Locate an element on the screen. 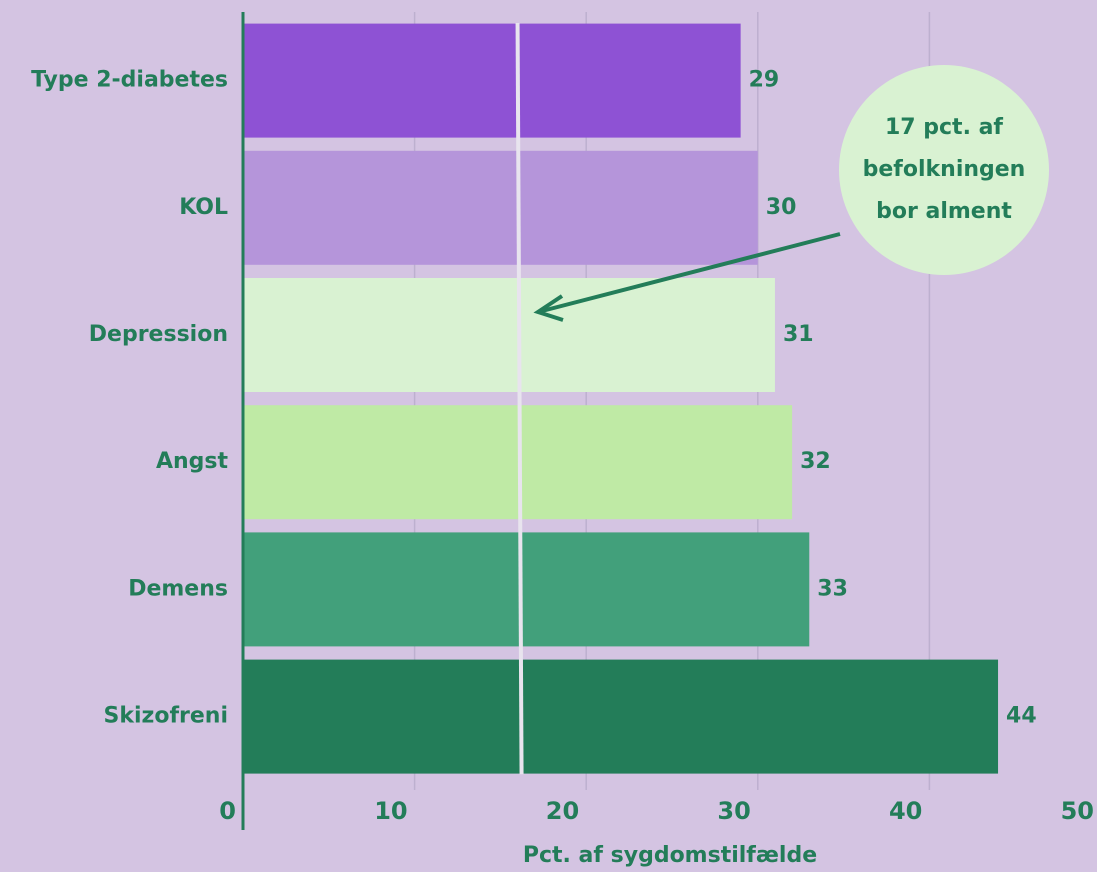 This screenshot has height=872, width=1097. value-label: 44 is located at coordinates (1021, 716).